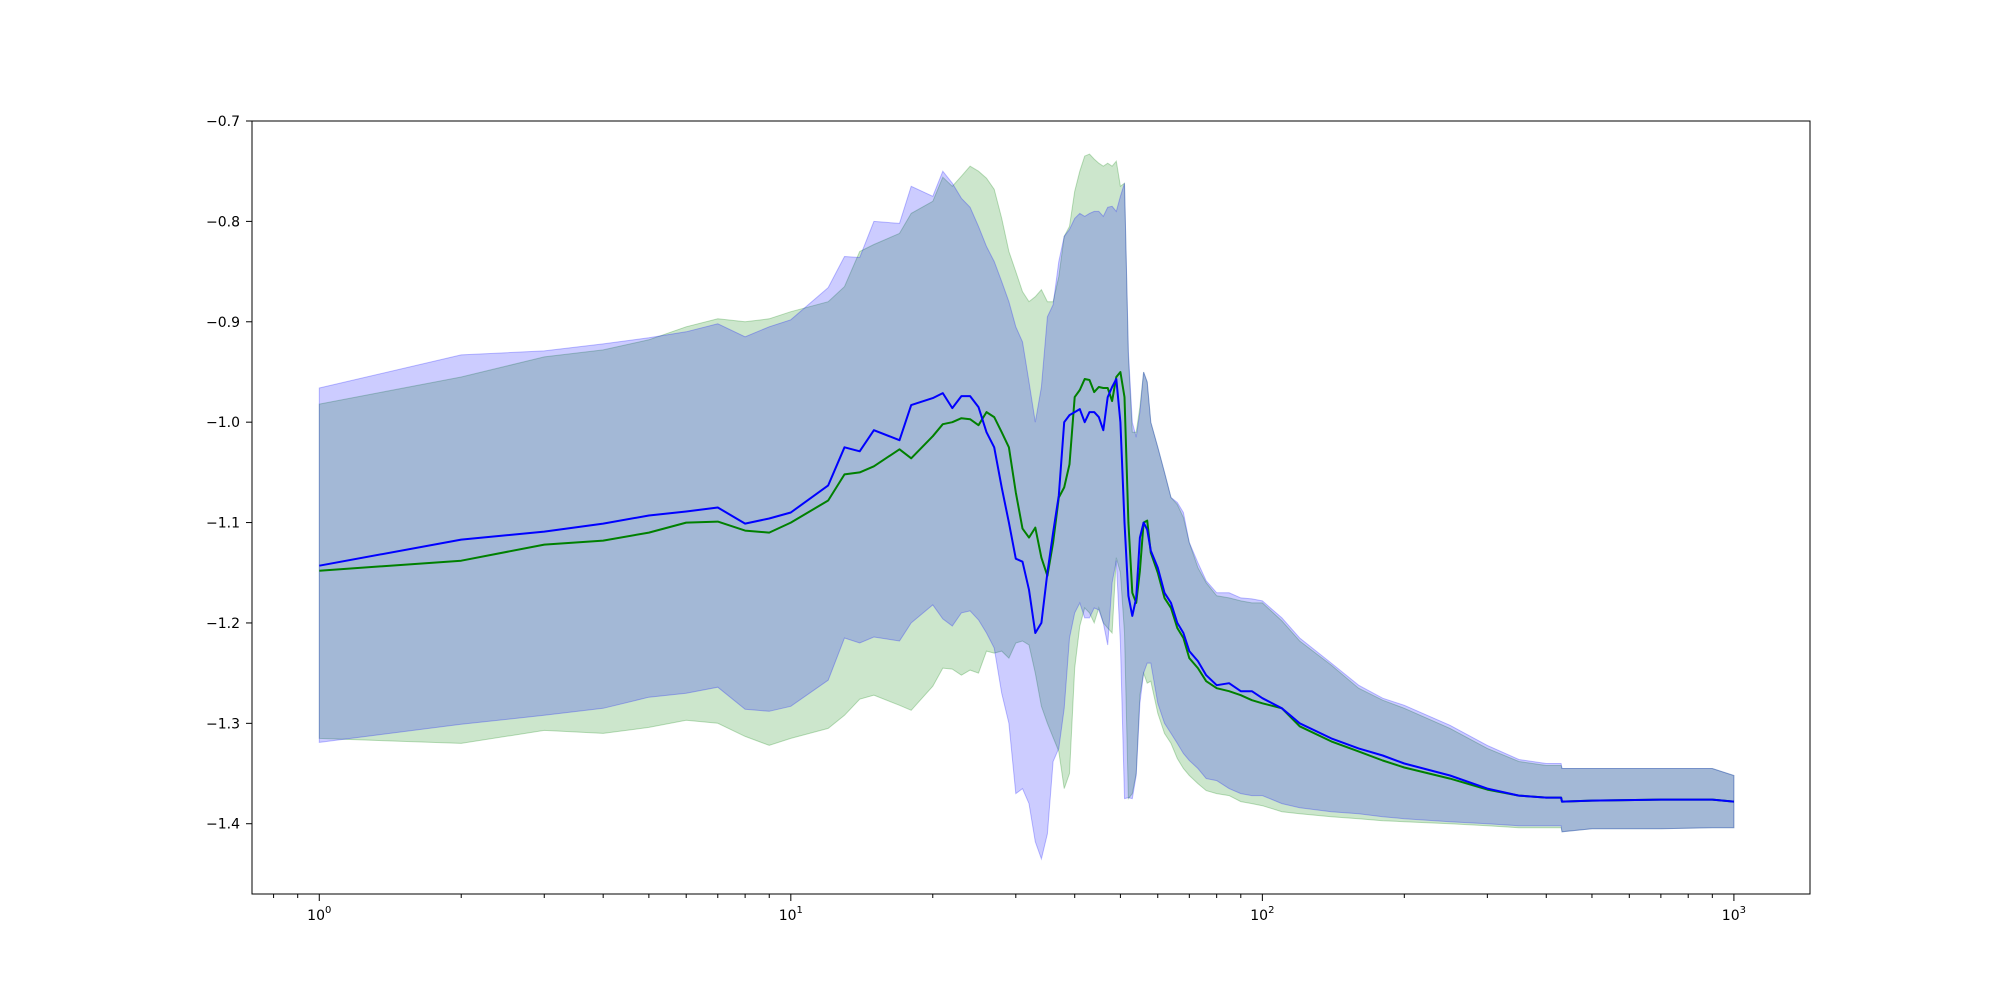  Describe the element at coordinates (223, 524) in the screenshot. I see `y-tick-label: −1.1` at that location.